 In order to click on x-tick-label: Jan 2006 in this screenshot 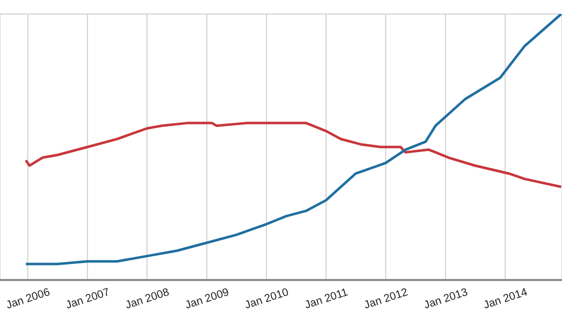, I will do `click(28, 299)`.